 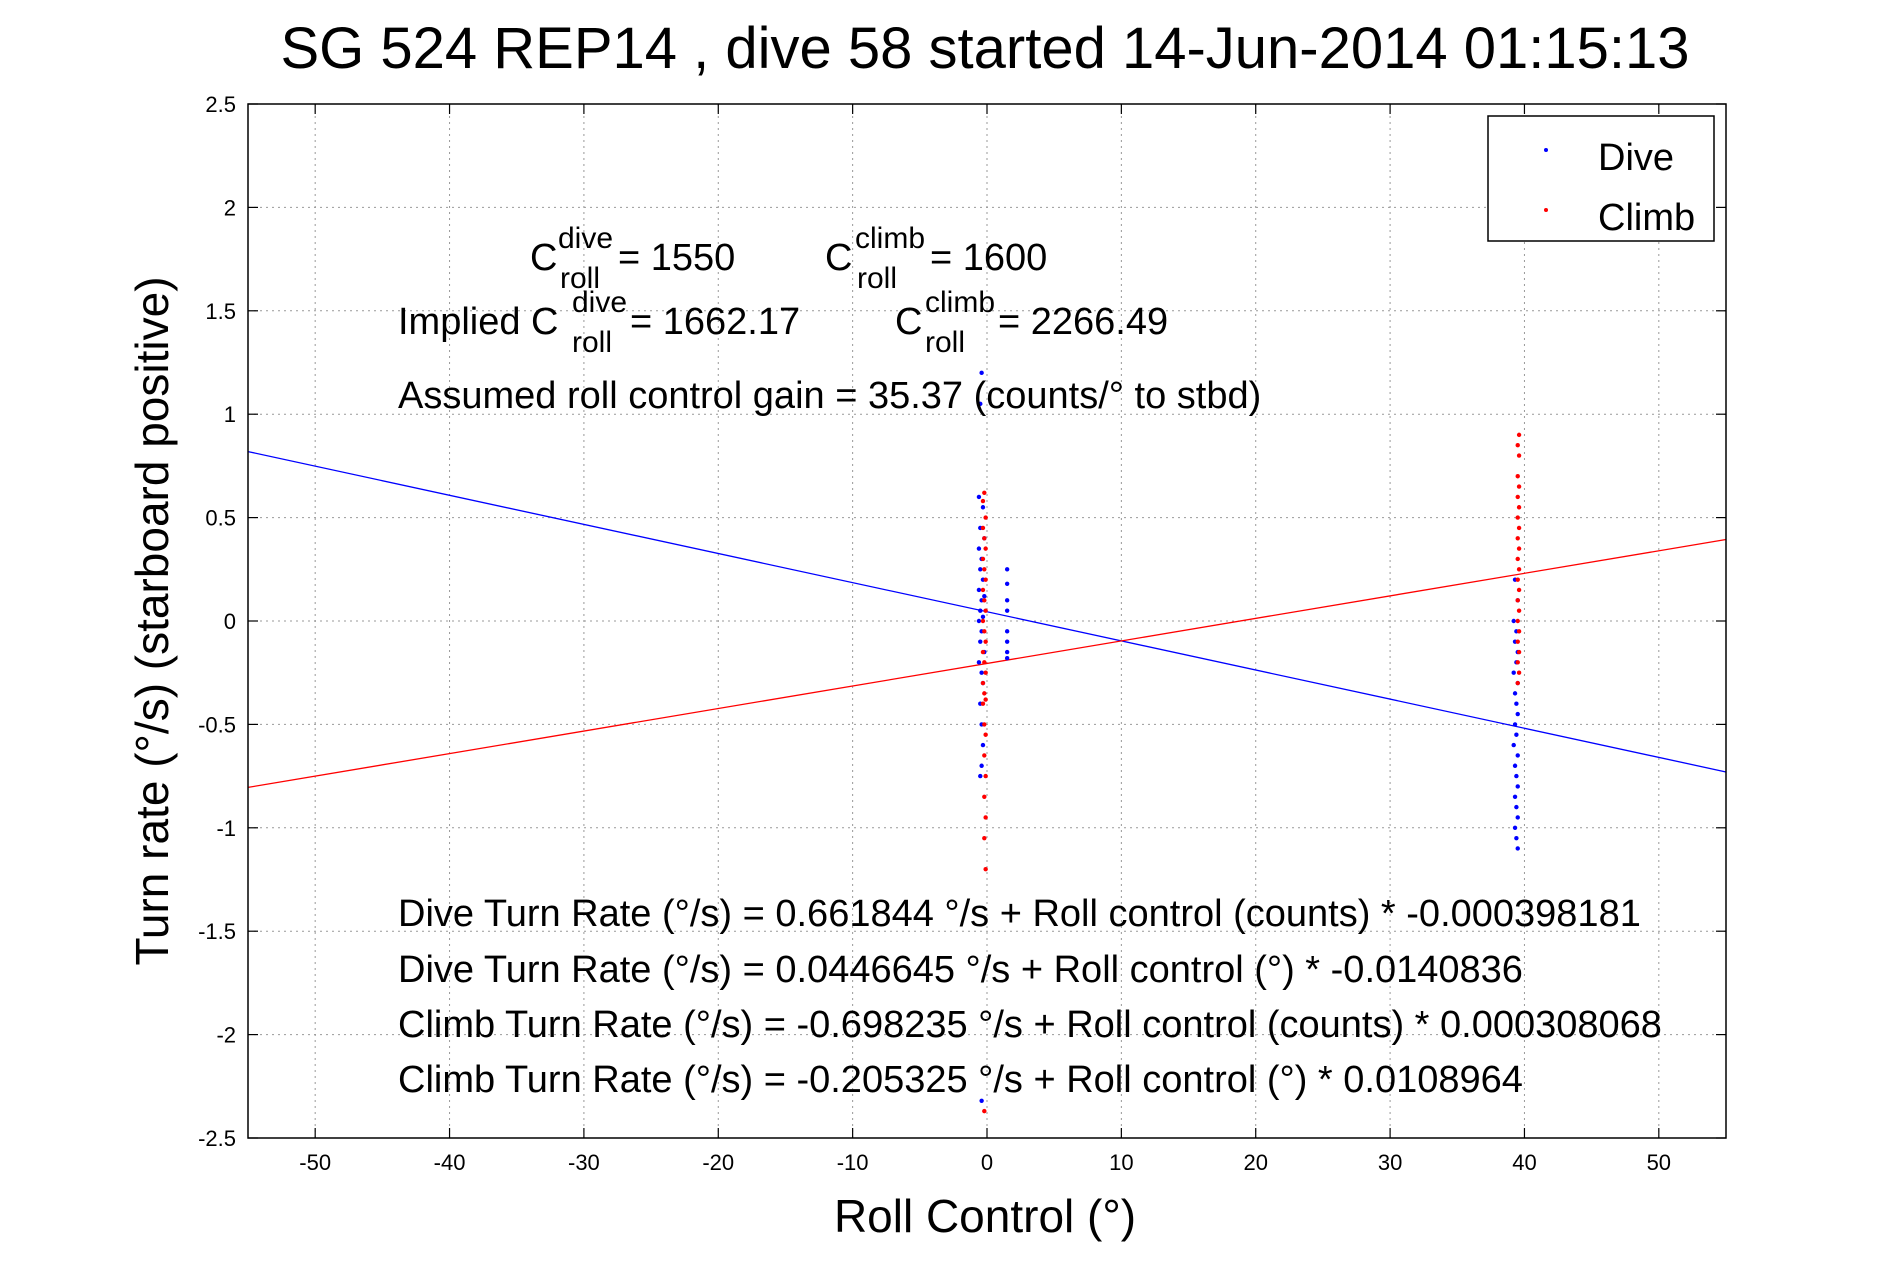 I want to click on x-tick-label: -10, so click(x=853, y=1162).